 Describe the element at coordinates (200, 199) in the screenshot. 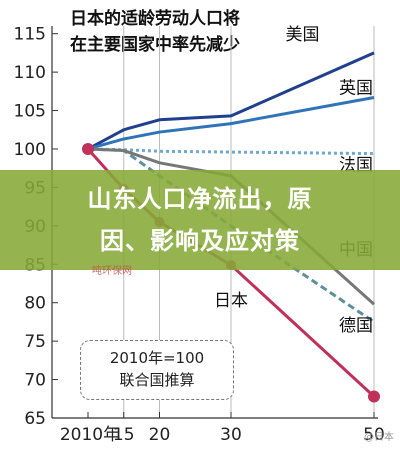

I see `headline-line-1: 山东人口净流出，原` at that location.